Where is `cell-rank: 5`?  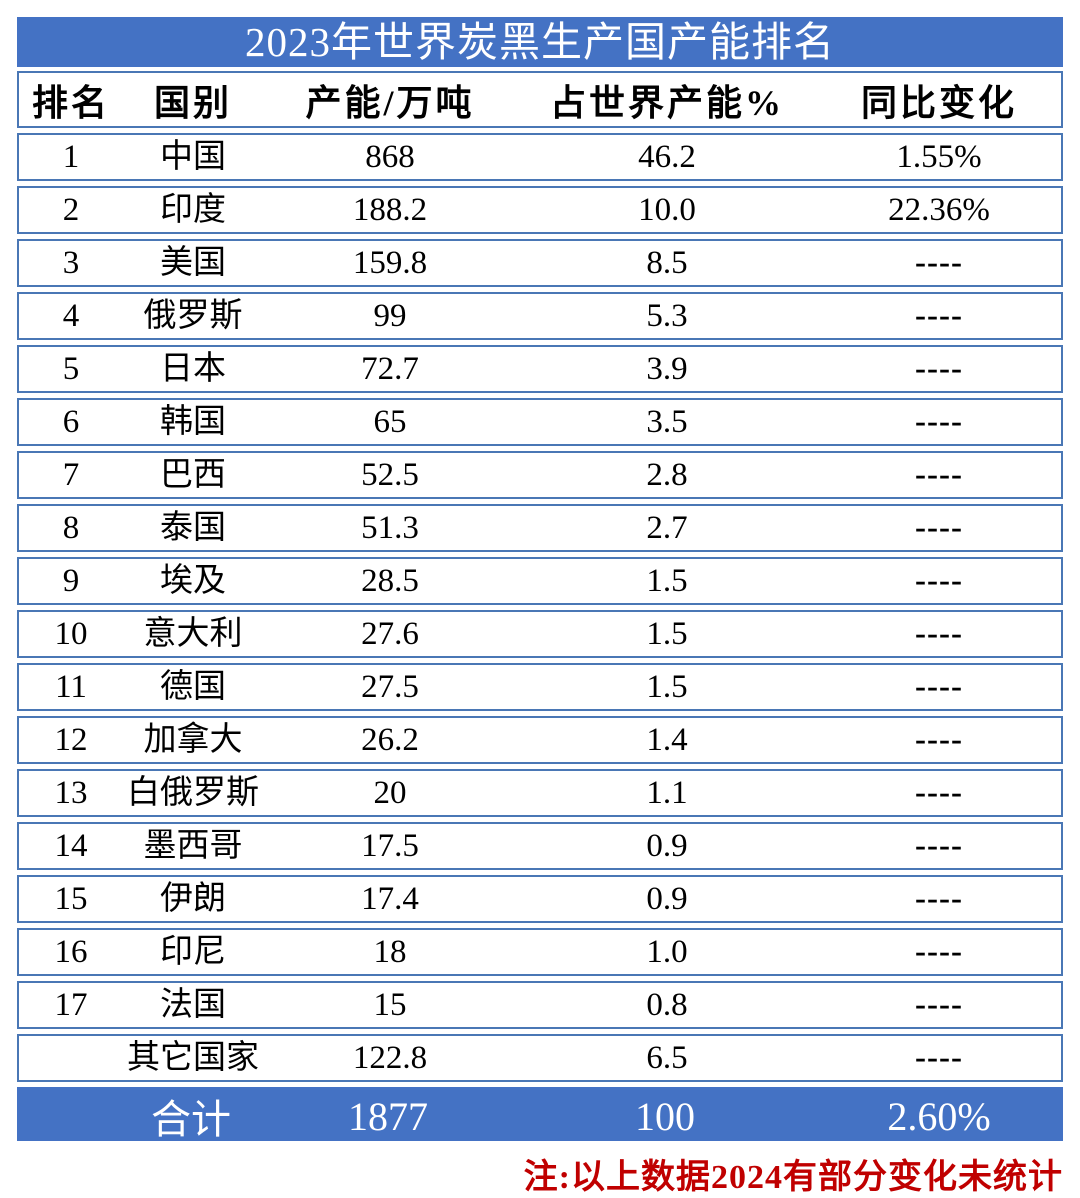
cell-rank: 5 is located at coordinates (71, 368).